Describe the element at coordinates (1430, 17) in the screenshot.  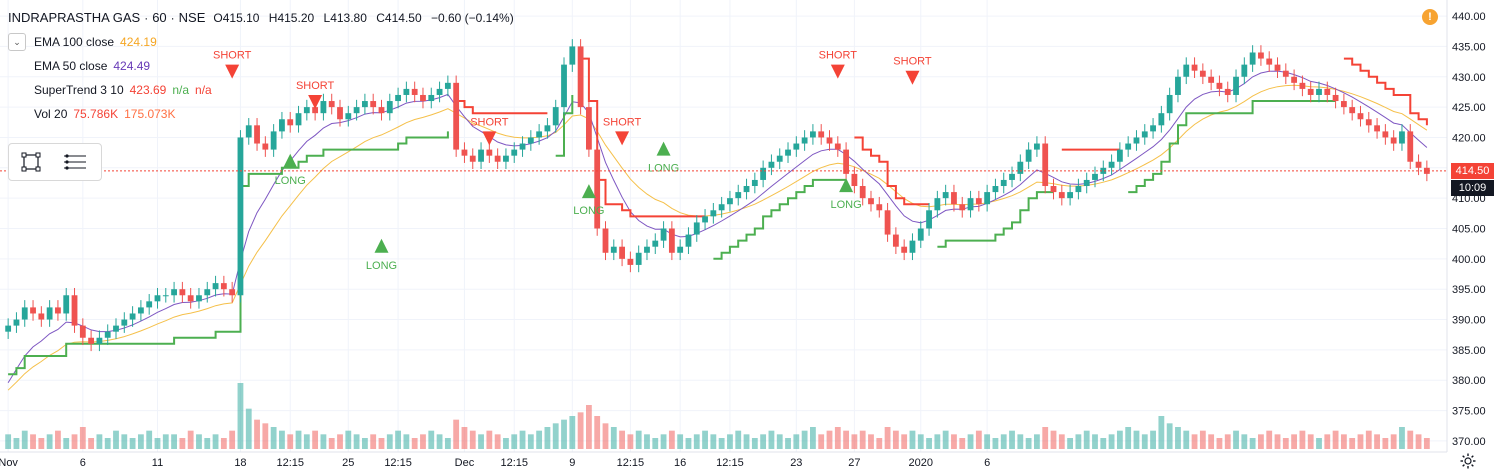
I see `alert-icon: !` at that location.